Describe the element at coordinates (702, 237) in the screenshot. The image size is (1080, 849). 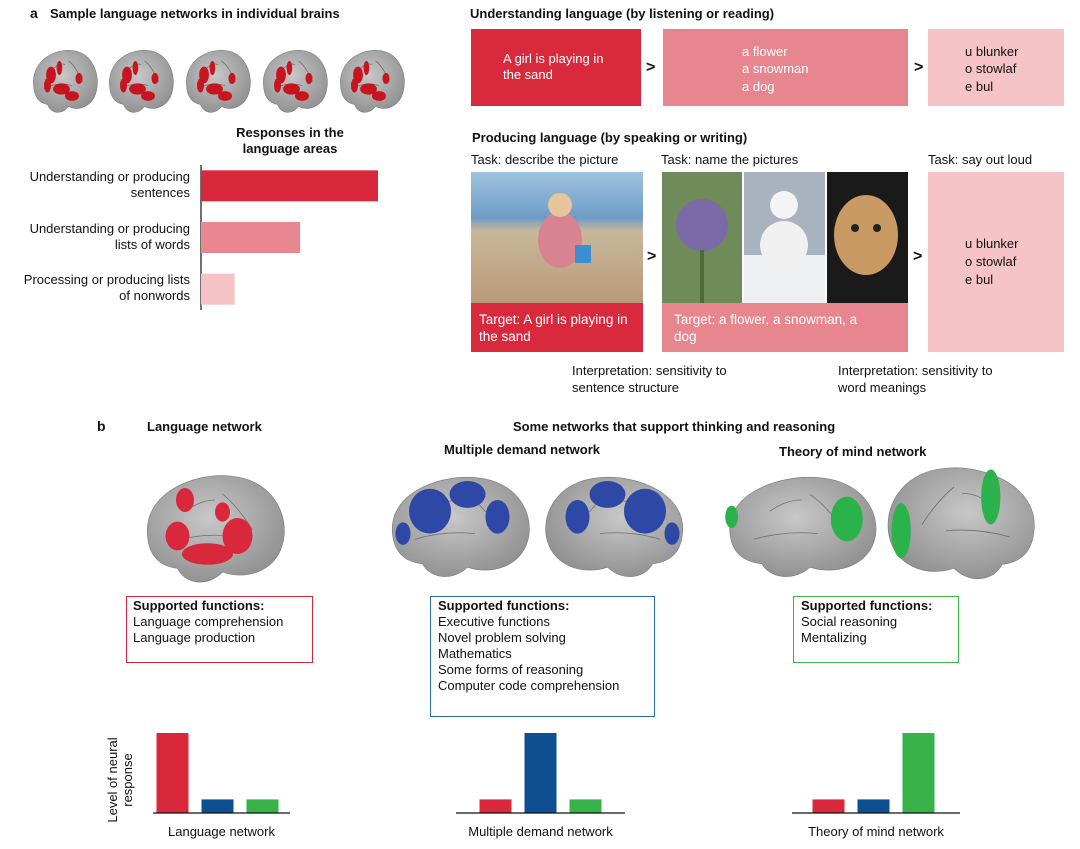
I see `photo-flower` at that location.